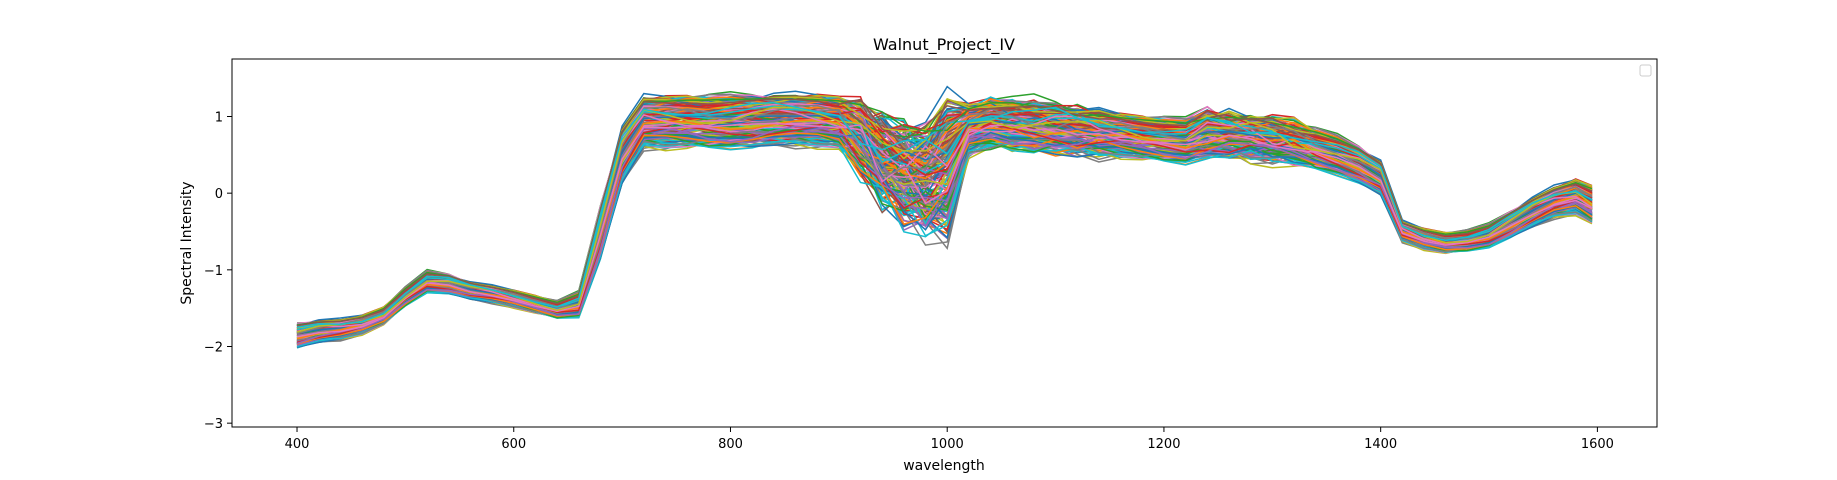 Image resolution: width=1837 pixels, height=480 pixels. Describe the element at coordinates (513, 444) in the screenshot. I see `x-tick-label: 600` at that location.